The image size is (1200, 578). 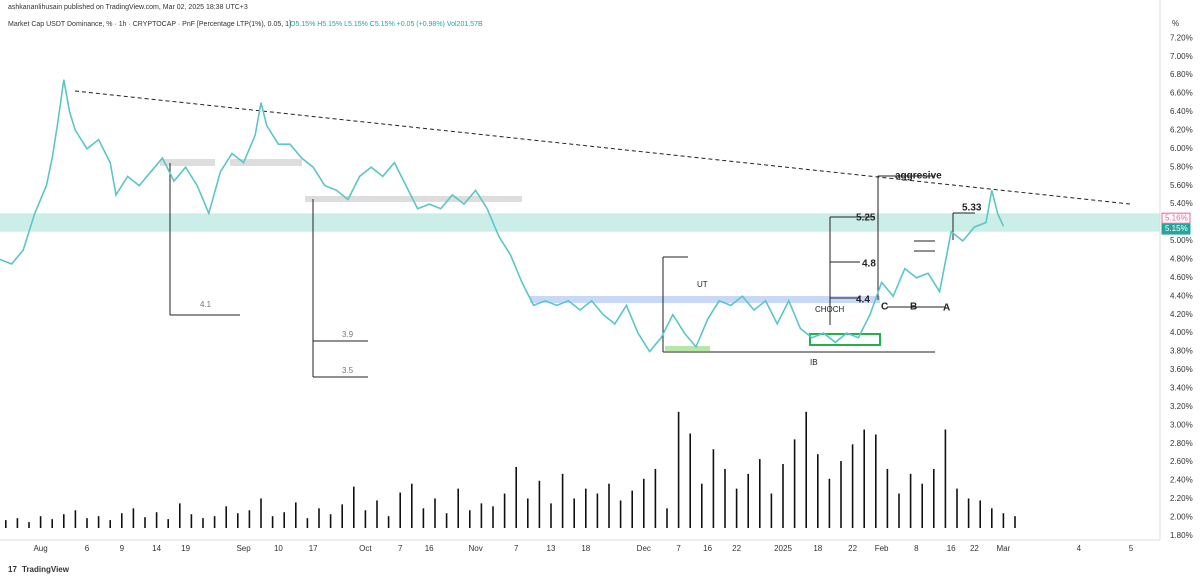 What do you see at coordinates (1181, 443) in the screenshot?
I see `y-tick-label: 2.80%` at bounding box center [1181, 443].